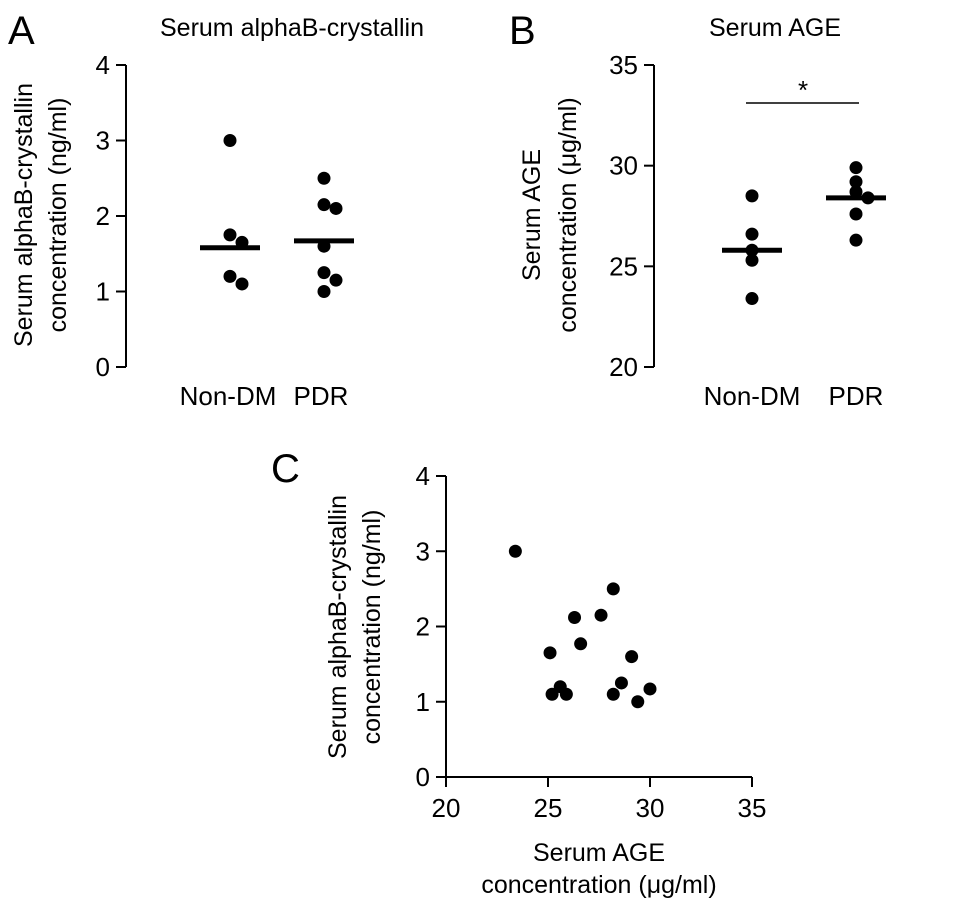 The height and width of the screenshot is (911, 969). Describe the element at coordinates (111, 216) in the screenshot. I see `panel-a-y-ticks: 0 1 2 3 4` at that location.